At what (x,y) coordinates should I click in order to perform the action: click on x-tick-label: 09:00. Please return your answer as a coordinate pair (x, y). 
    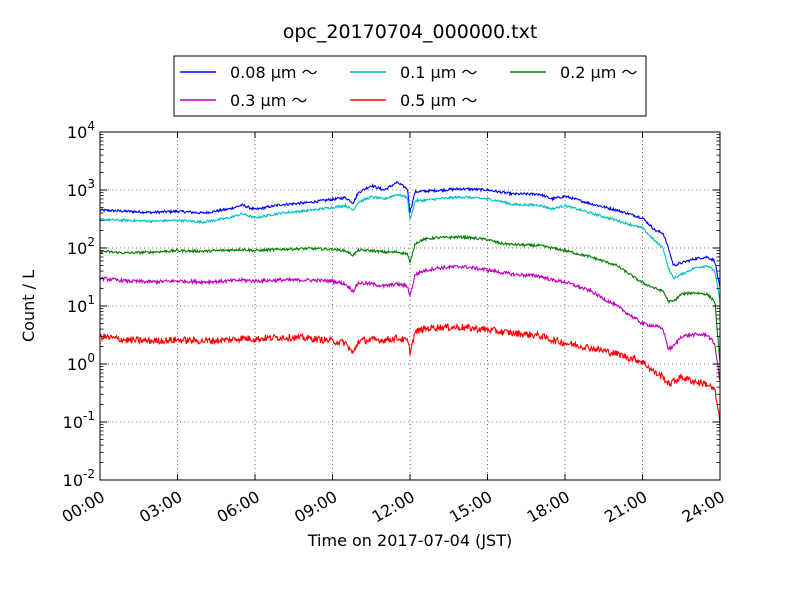
    Looking at the image, I should click on (315, 507).